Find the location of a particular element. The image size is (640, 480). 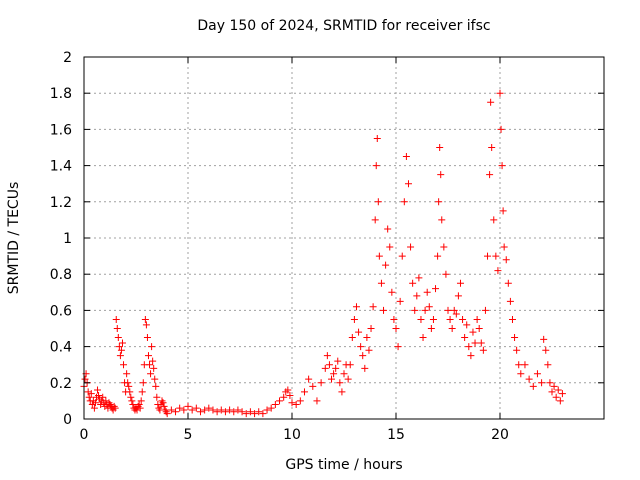

x-tick-label: 0 is located at coordinates (84, 435).